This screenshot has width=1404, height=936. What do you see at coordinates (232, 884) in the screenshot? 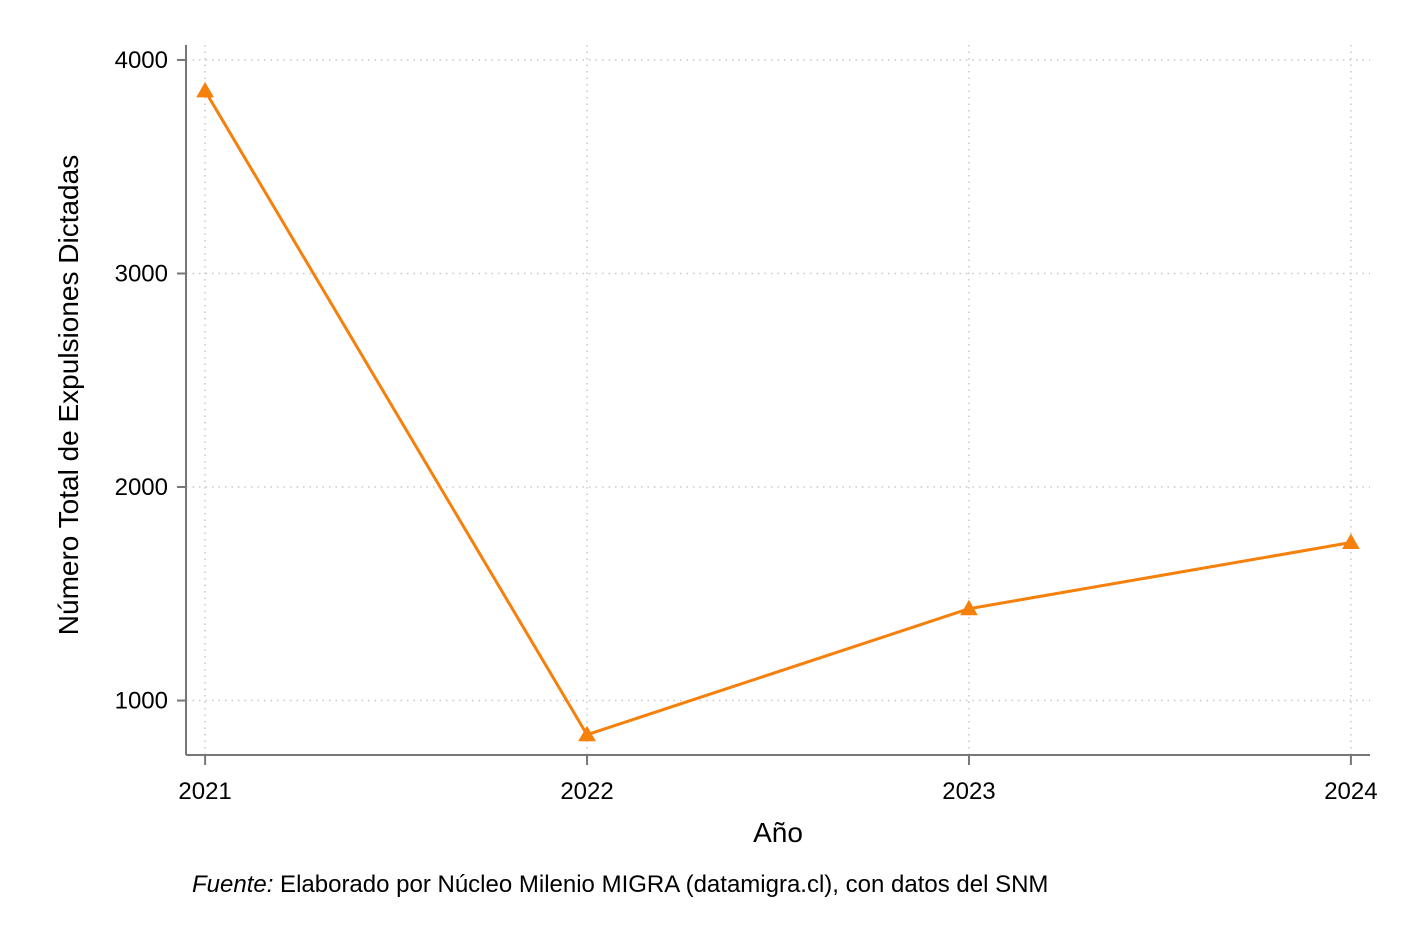
I see `source-footnote-prefix: Fuente:` at bounding box center [232, 884].